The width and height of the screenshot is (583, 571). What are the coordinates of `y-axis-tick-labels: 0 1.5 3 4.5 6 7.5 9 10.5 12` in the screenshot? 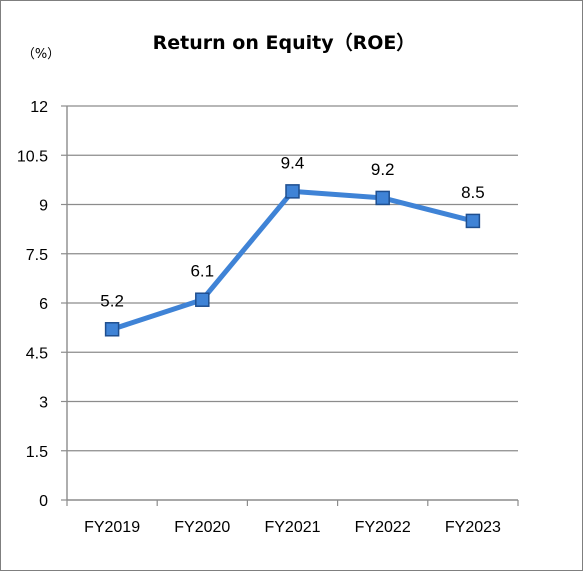 It's located at (32, 304).